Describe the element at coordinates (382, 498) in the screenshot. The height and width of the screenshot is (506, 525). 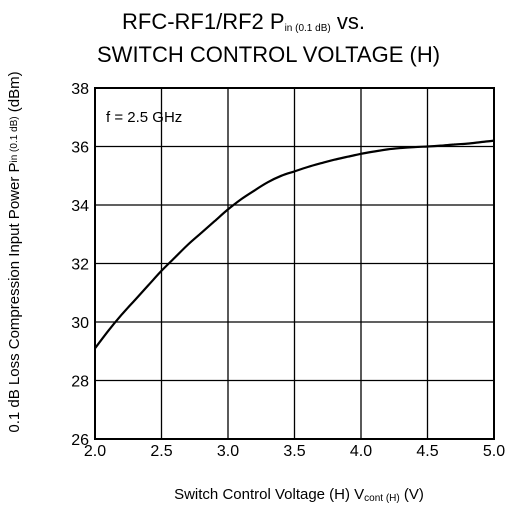
I see `x-axis-label-subscript: cont (H)` at that location.